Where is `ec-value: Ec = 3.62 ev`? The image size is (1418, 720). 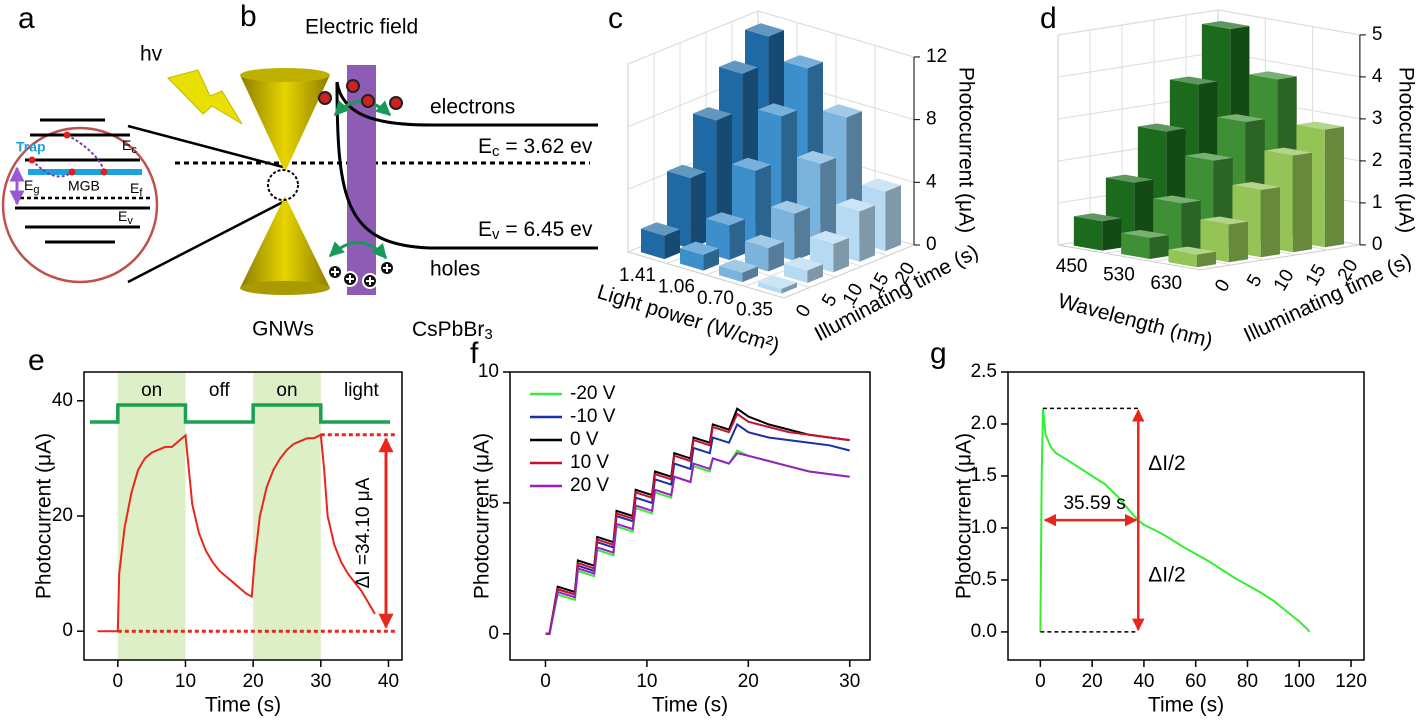 ec-value: Ec = 3.62 ev is located at coordinates (535, 147).